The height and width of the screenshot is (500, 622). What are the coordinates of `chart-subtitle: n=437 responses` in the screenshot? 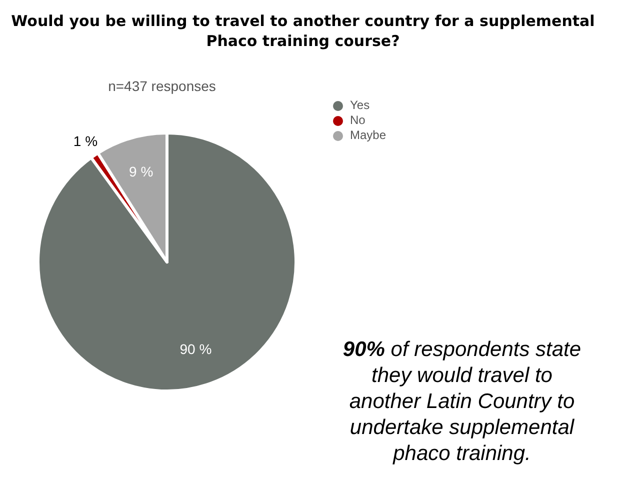 It's located at (162, 86).